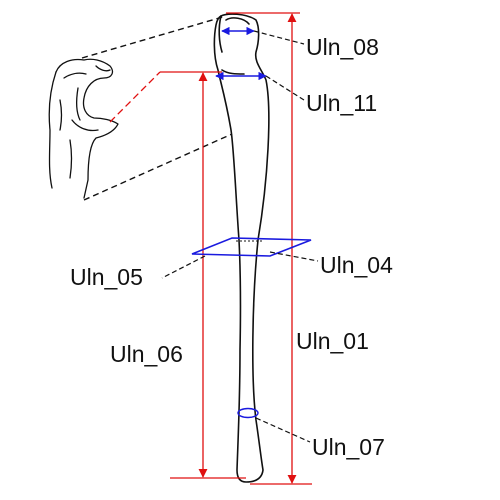 This screenshot has width=500, height=500. What do you see at coordinates (83, 128) in the screenshot?
I see `proximal-end-inset` at bounding box center [83, 128].